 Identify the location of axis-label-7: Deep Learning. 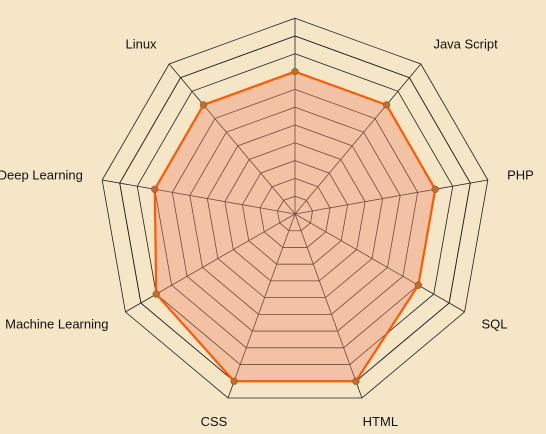
(41, 175).